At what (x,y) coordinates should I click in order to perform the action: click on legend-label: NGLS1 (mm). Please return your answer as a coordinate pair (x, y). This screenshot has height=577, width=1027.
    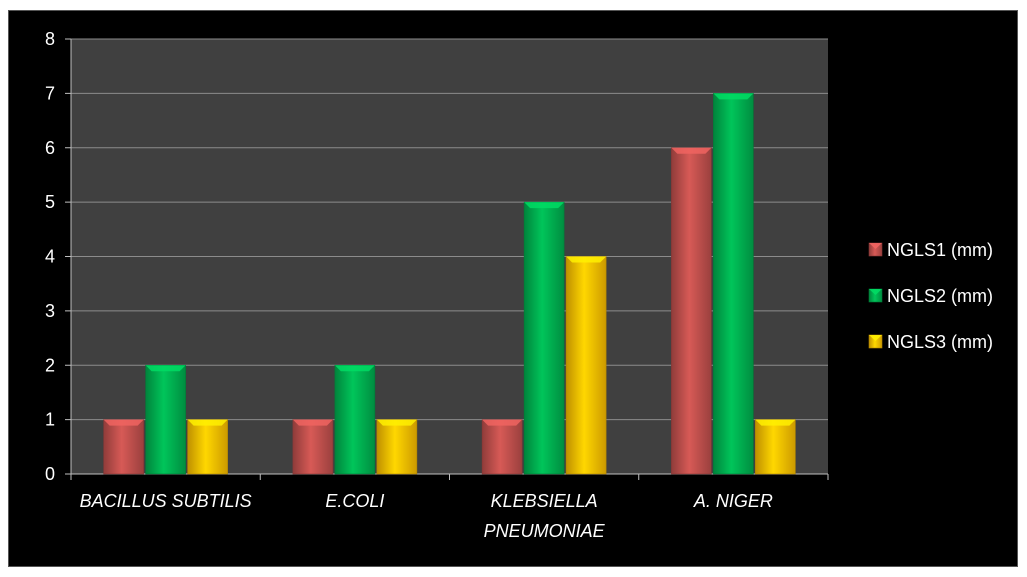
    Looking at the image, I should click on (940, 250).